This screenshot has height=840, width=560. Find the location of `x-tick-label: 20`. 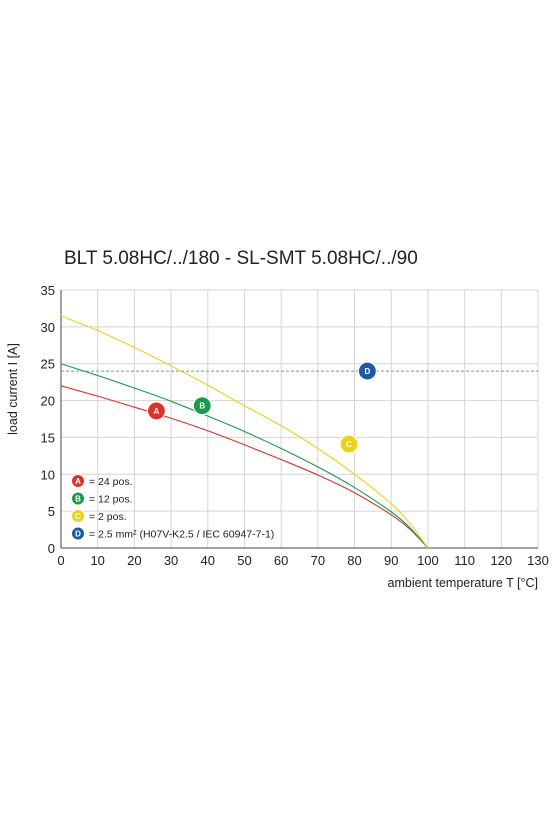

x-tick-label: 20 is located at coordinates (134, 560).